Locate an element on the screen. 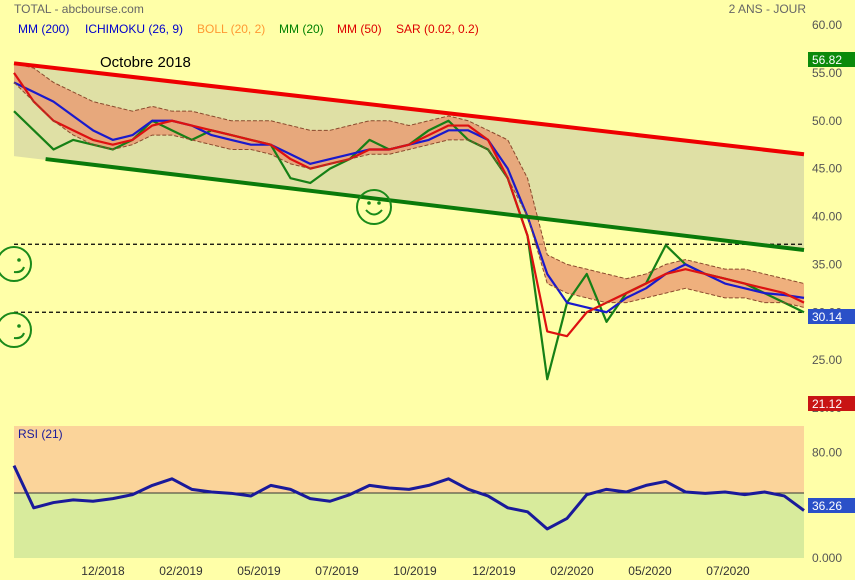  time-tick-label: 12/2019 is located at coordinates (494, 571).